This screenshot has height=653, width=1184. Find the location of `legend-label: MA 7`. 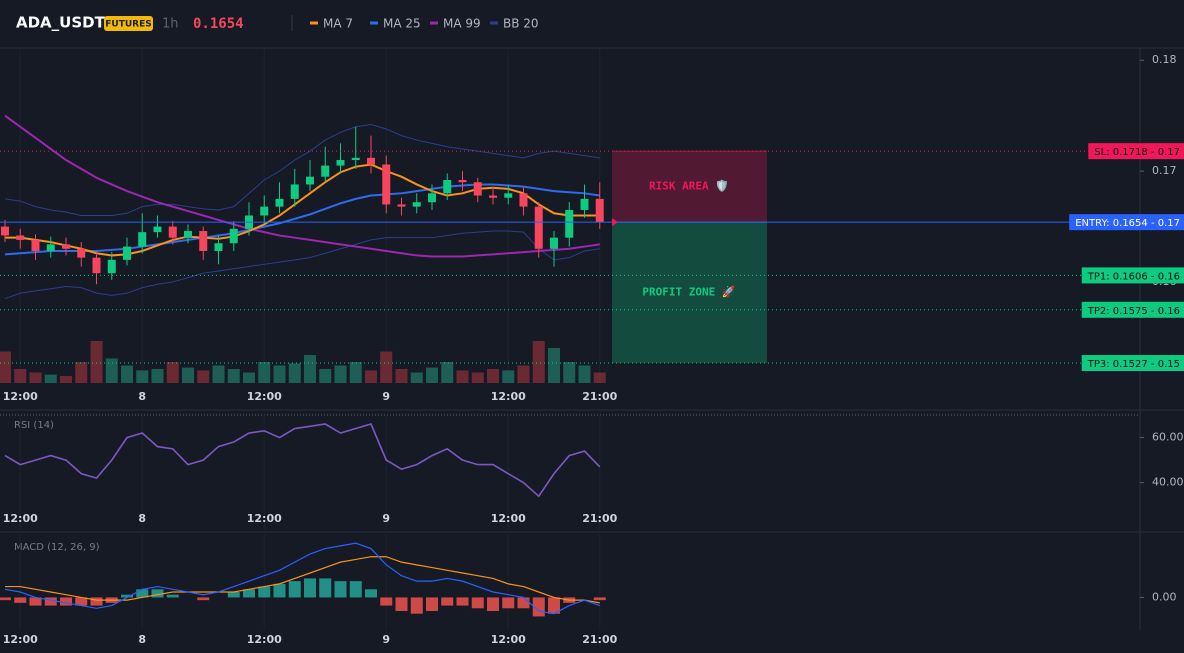

legend-label: MA 7 is located at coordinates (338, 24).